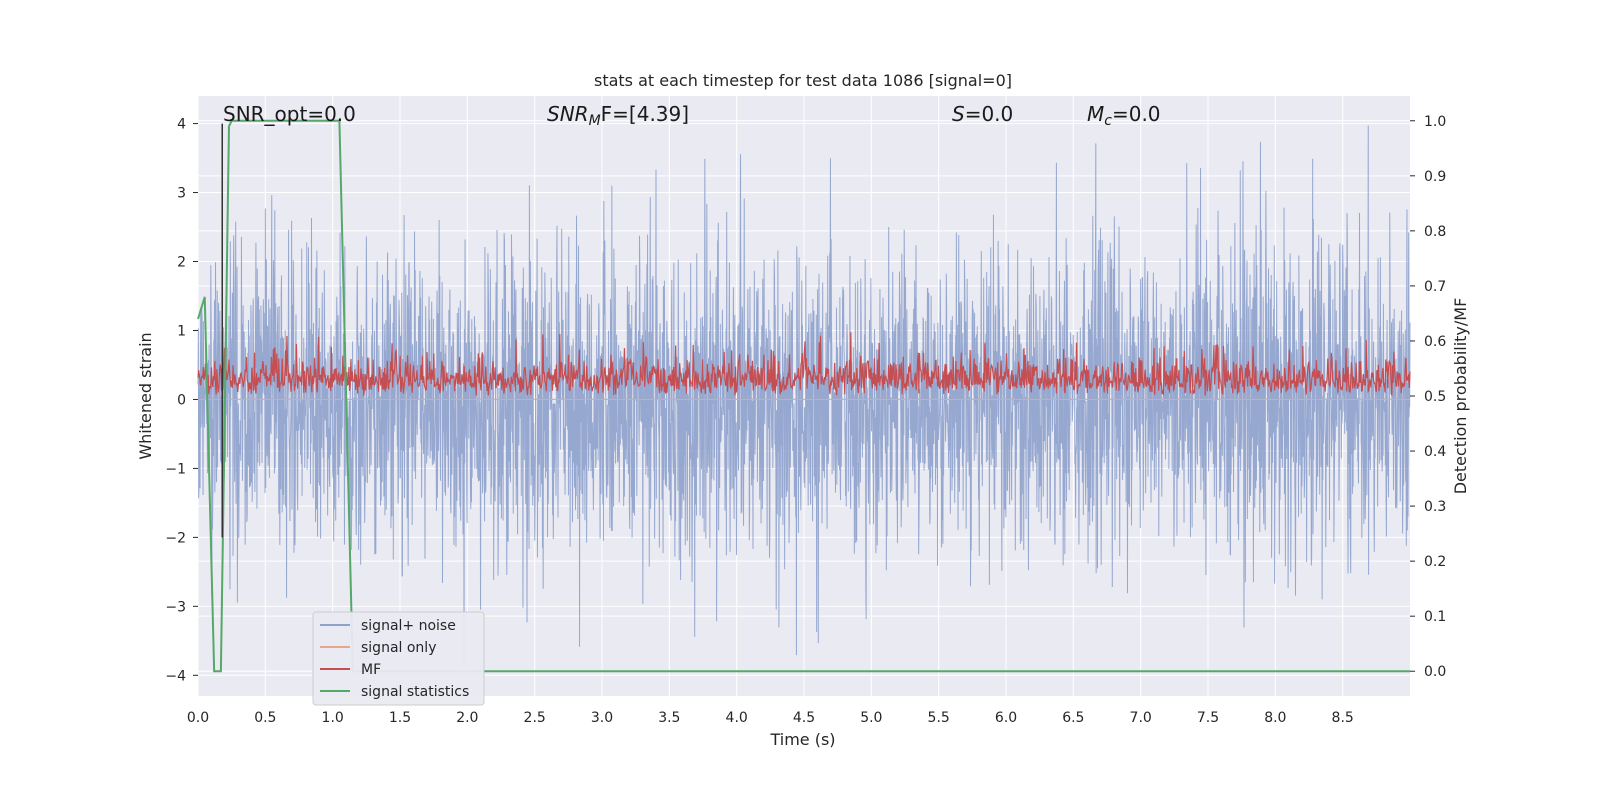 The width and height of the screenshot is (1600, 800). I want to click on y2-tick-label: 0.9, so click(1435, 177).